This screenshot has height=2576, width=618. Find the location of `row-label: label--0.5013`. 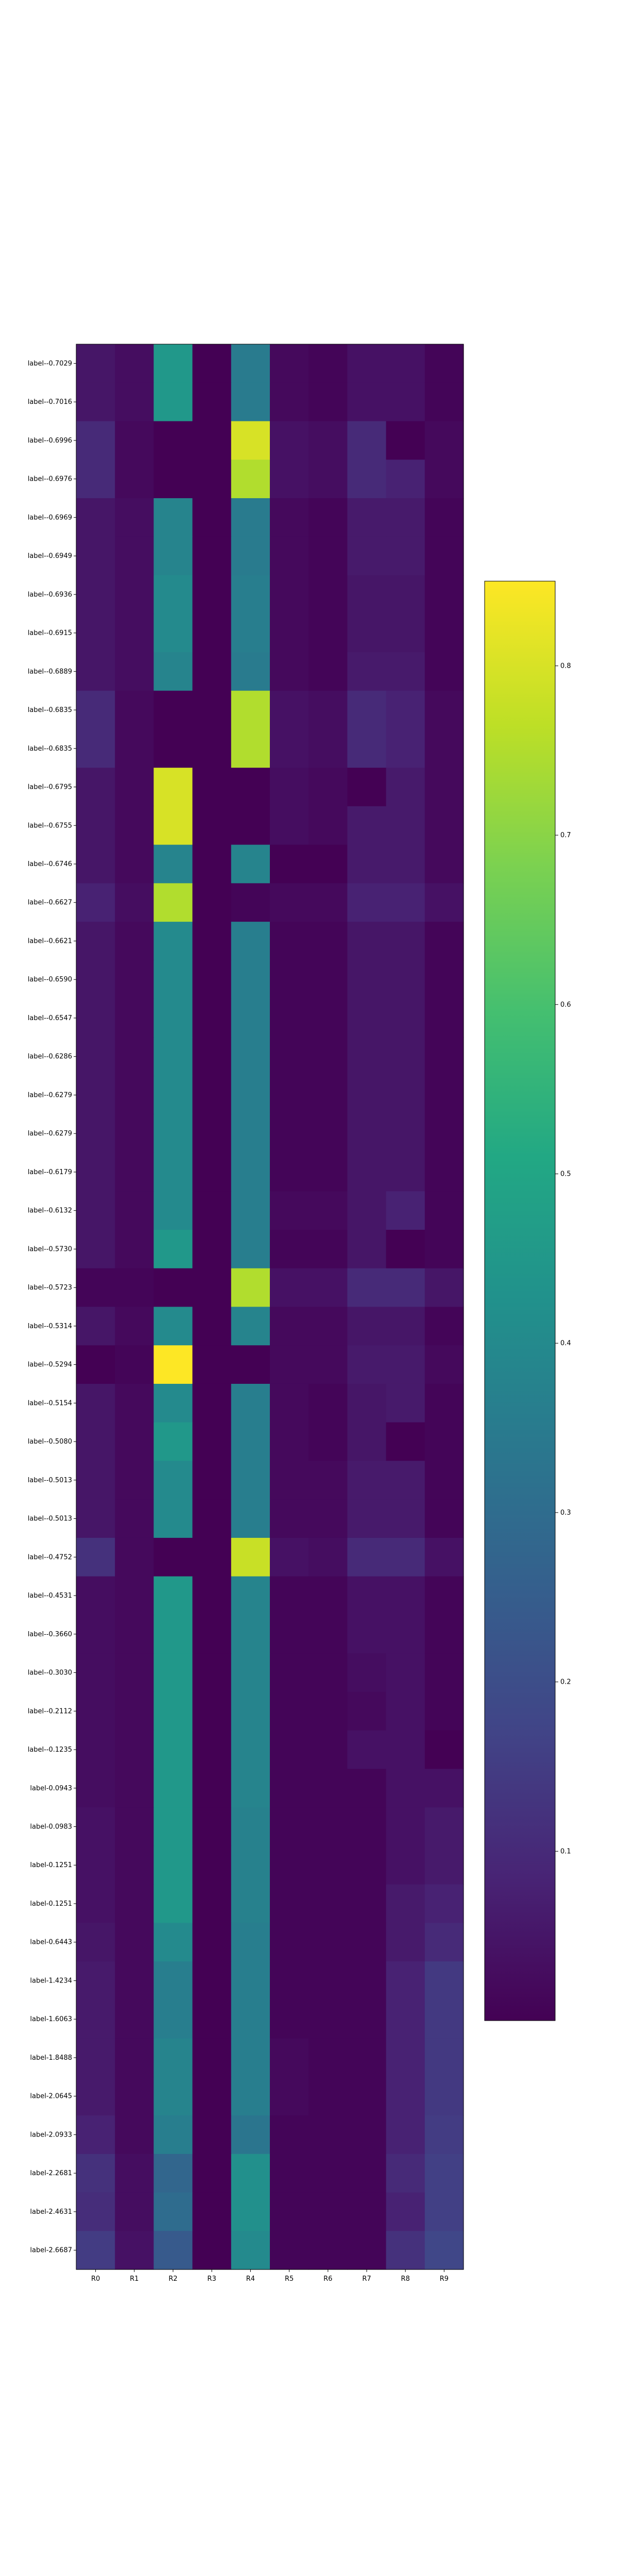

row-label: label--0.5013 is located at coordinates (50, 1480).